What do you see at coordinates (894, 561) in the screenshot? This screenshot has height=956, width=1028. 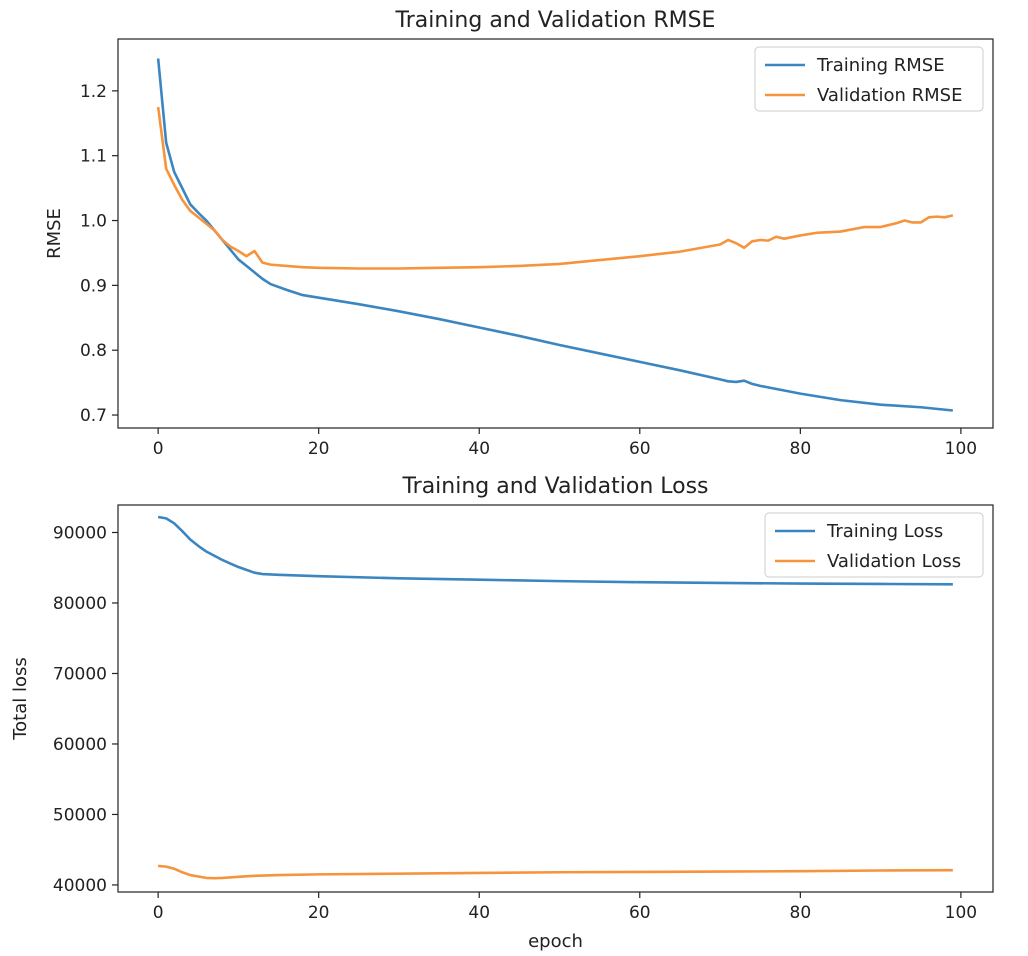 I see `legend-label-validation-loss: Validation Loss` at bounding box center [894, 561].